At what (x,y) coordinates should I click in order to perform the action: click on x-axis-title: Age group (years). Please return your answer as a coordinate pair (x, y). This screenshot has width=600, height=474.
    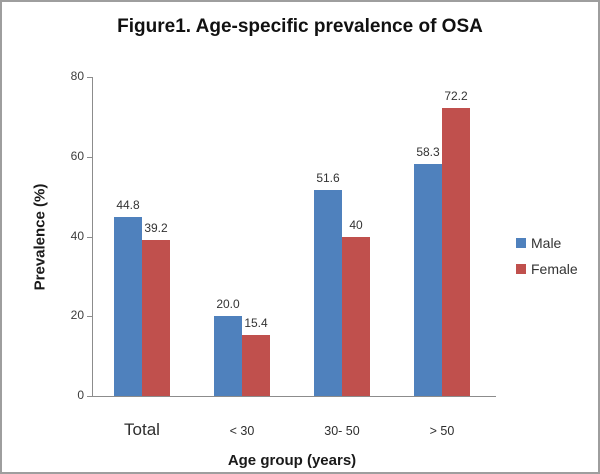
    Looking at the image, I should click on (292, 460).